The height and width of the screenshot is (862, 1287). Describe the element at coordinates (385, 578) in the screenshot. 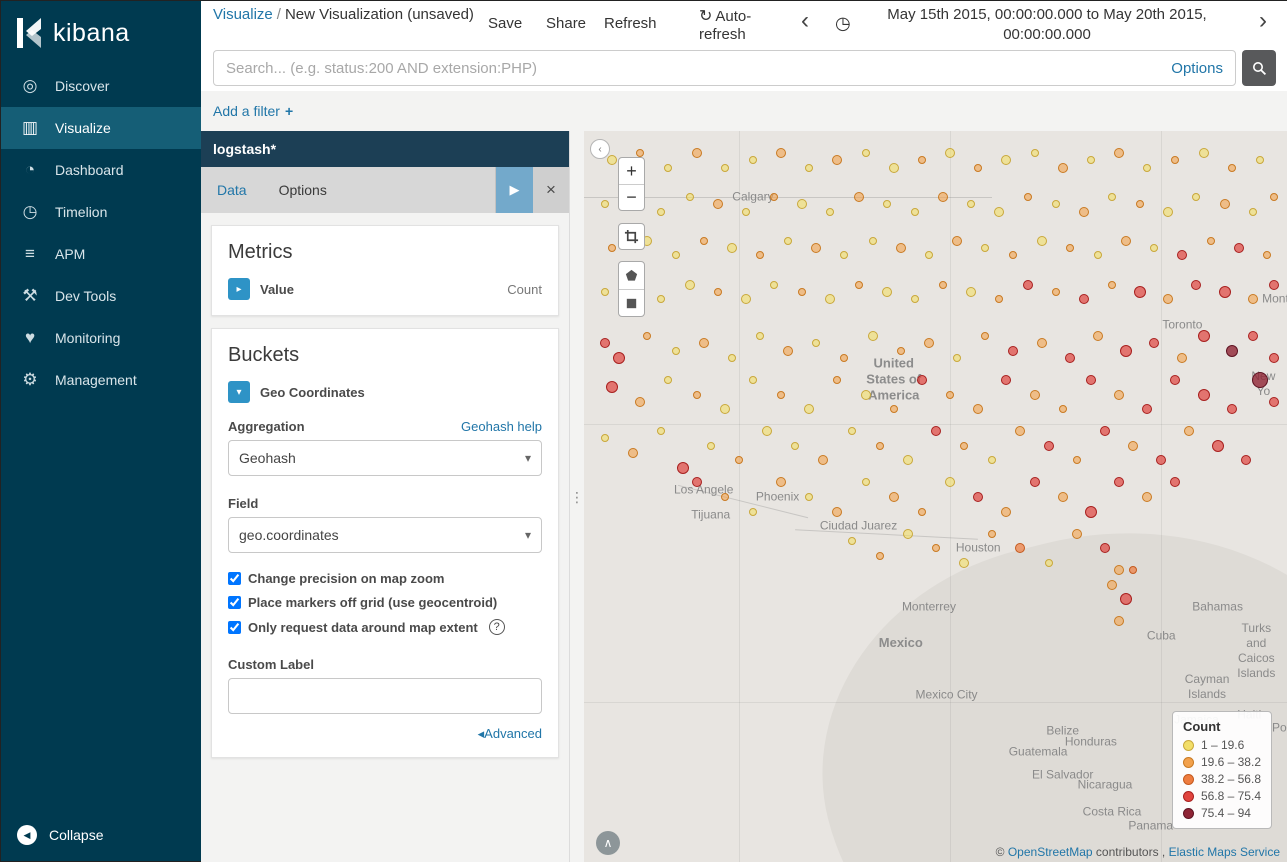

I see `checkbox-row-change-precision: Change precision on map zoom` at that location.